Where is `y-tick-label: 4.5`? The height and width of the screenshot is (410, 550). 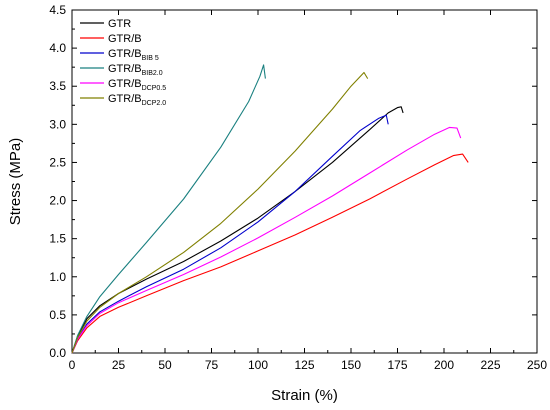
y-tick-label: 4.5 is located at coordinates (57, 10).